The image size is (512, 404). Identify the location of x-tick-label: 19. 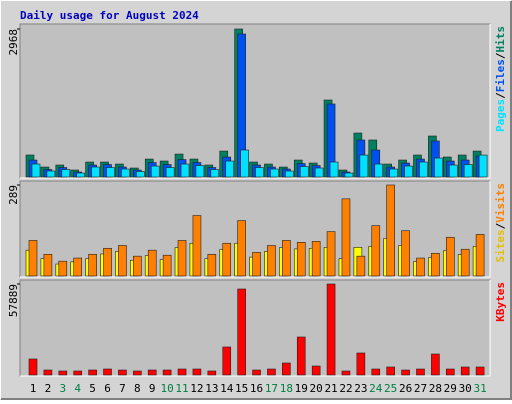
(301, 388).